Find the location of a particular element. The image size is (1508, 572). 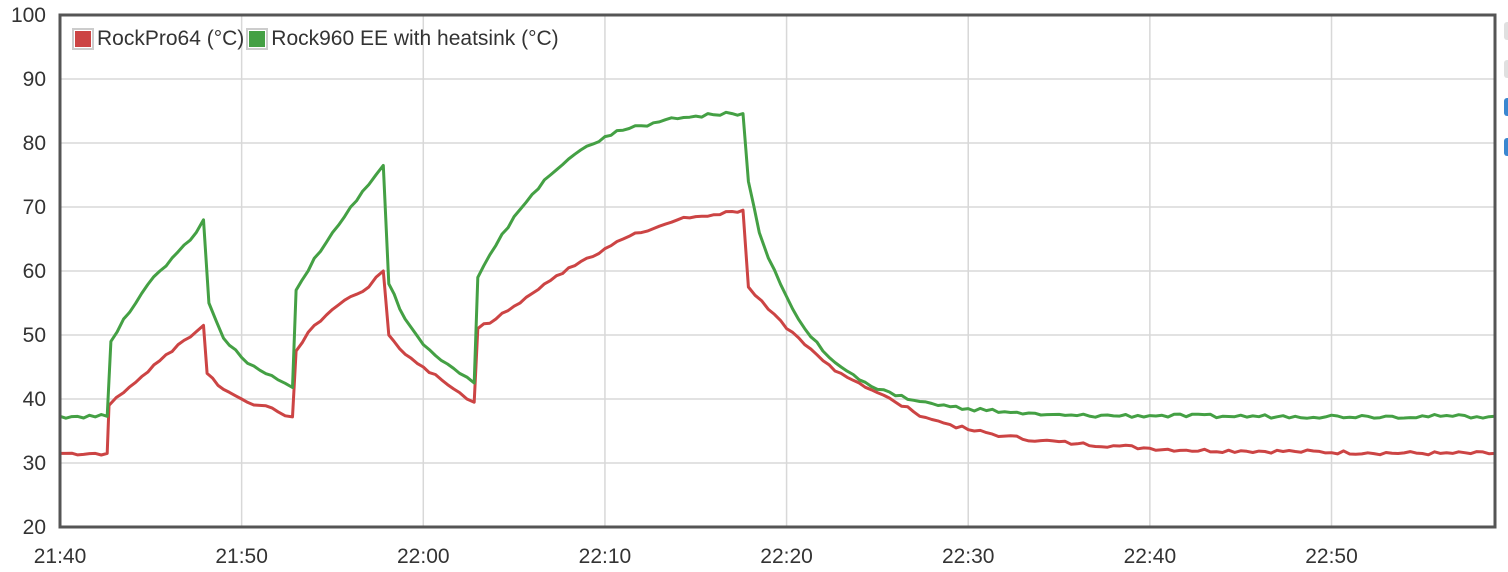

x-tick-label: 22:10 is located at coordinates (605, 556).